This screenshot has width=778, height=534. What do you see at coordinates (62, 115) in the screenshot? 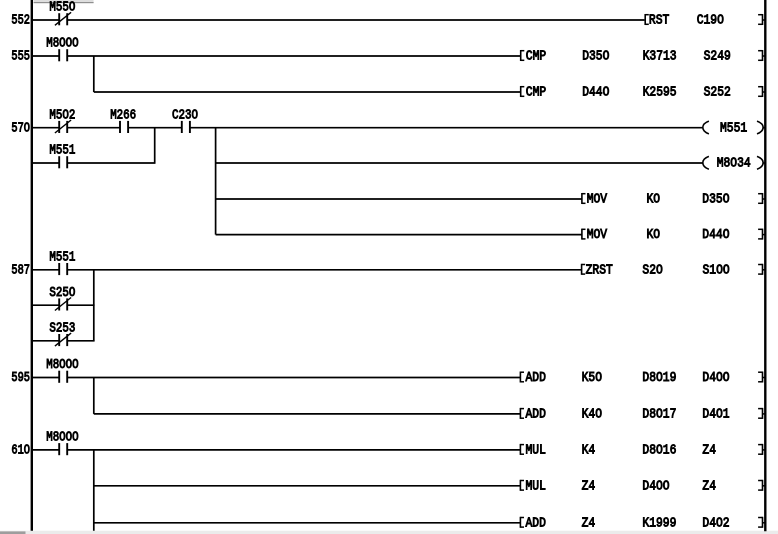
I see `svg-text: M5O2` at bounding box center [62, 115].